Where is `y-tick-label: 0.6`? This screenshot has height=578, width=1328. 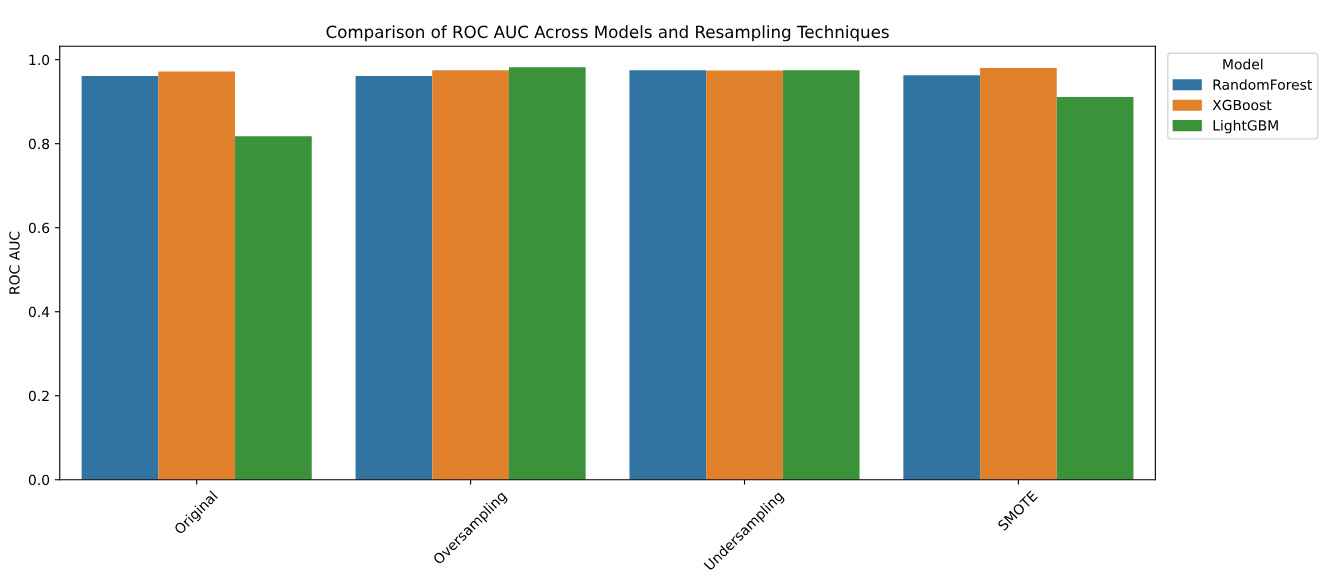 y-tick-label: 0.6 is located at coordinates (39, 228).